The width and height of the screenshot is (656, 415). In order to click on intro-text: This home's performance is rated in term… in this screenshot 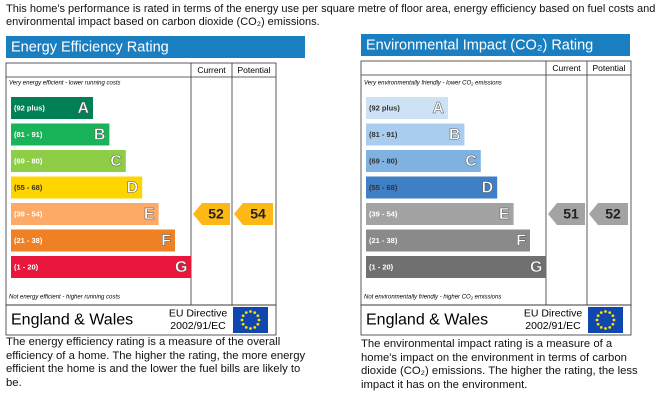, I will do `click(331, 15)`.